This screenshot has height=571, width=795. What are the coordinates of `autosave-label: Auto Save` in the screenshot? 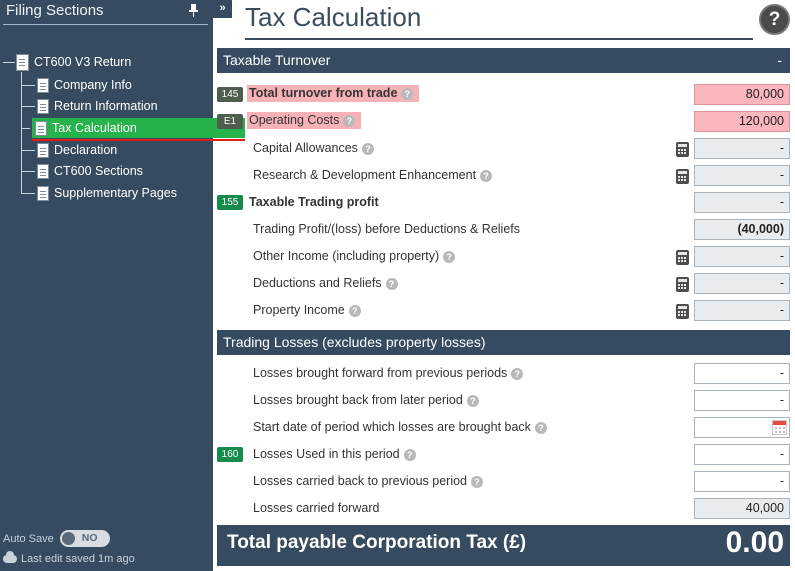 It's located at (28, 538).